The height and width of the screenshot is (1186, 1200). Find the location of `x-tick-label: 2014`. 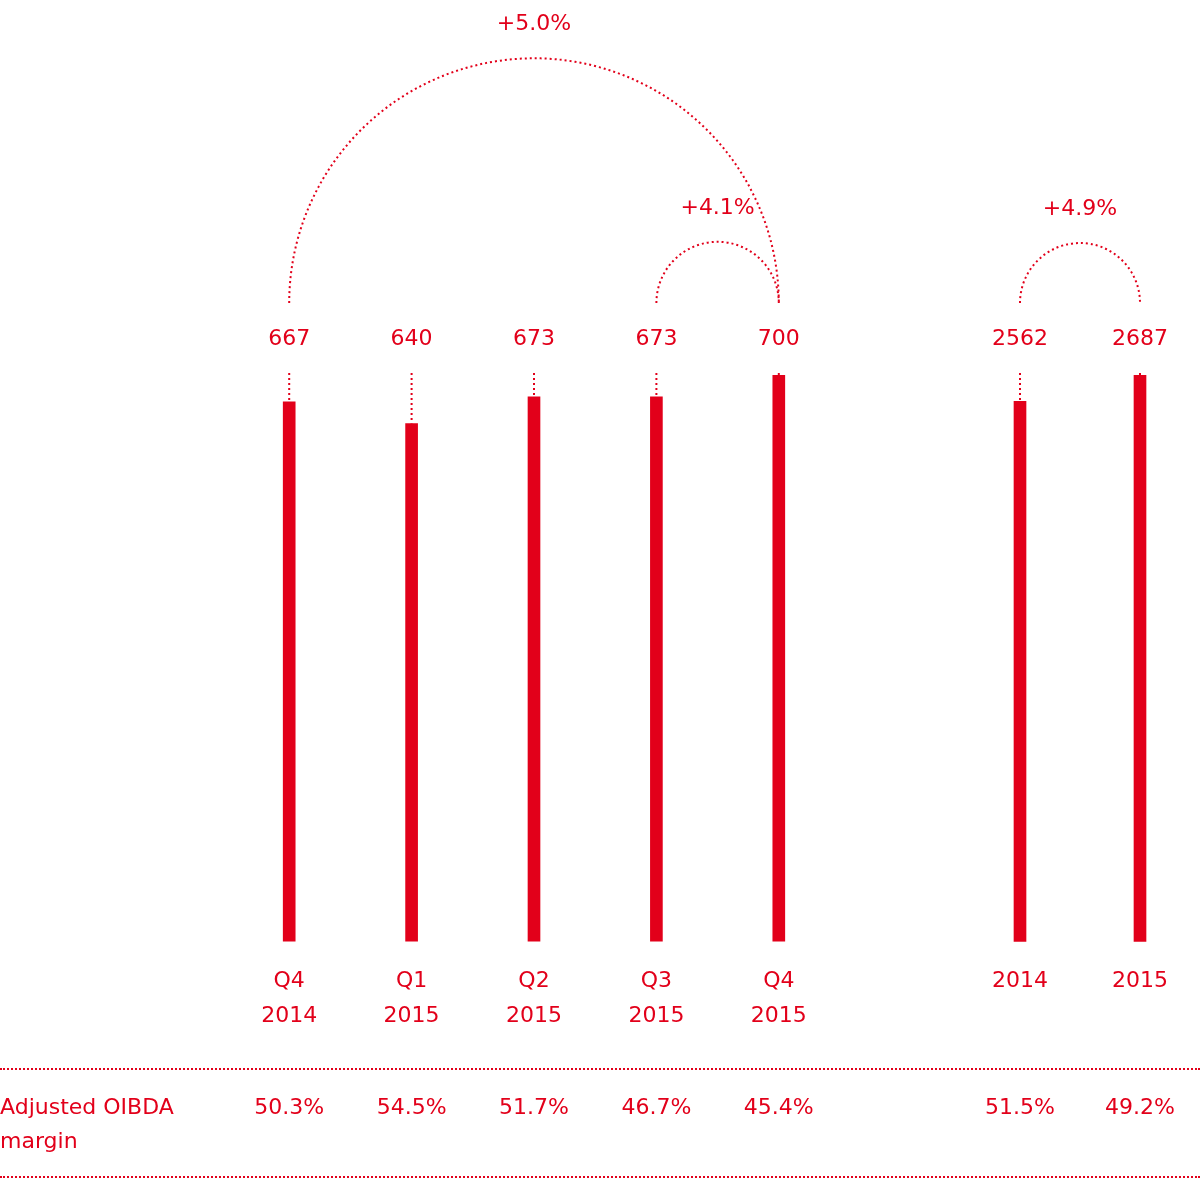

x-tick-label: 2014 is located at coordinates (1020, 980).